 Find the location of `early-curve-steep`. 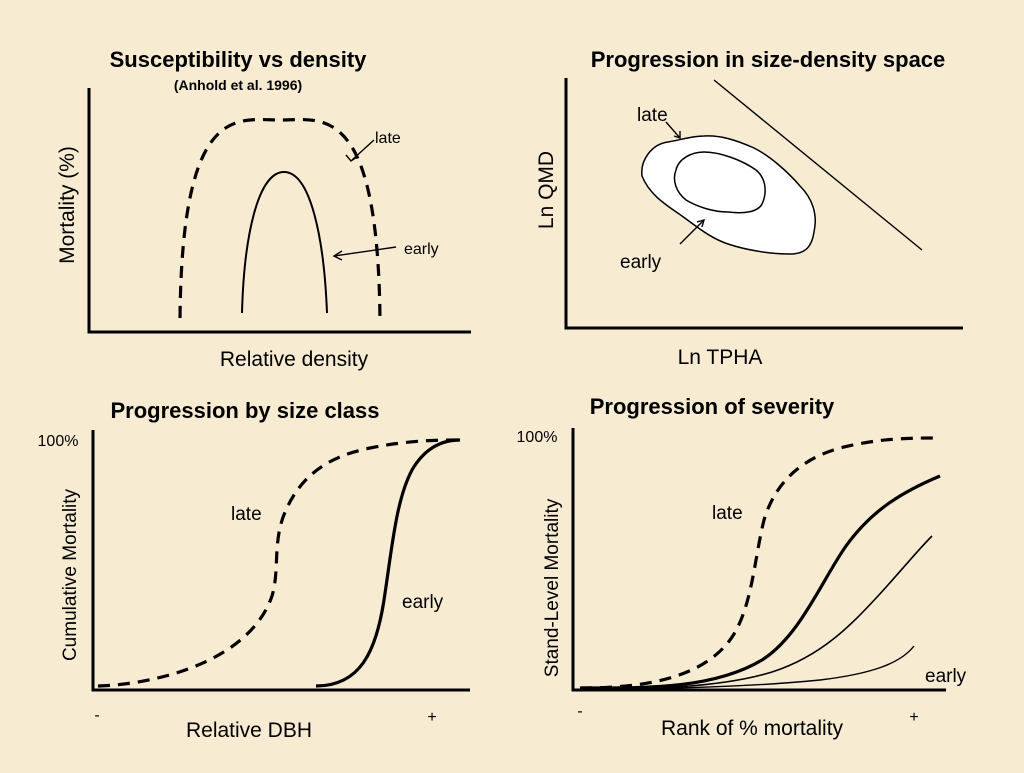

early-curve-steep is located at coordinates (761, 582).